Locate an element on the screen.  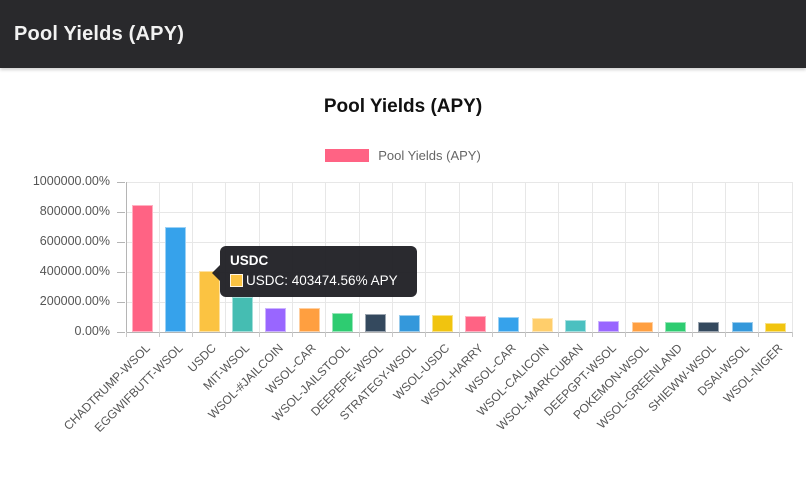
x-axis-label-text: WSOL-JAILSTOOL is located at coordinates (311, 383).